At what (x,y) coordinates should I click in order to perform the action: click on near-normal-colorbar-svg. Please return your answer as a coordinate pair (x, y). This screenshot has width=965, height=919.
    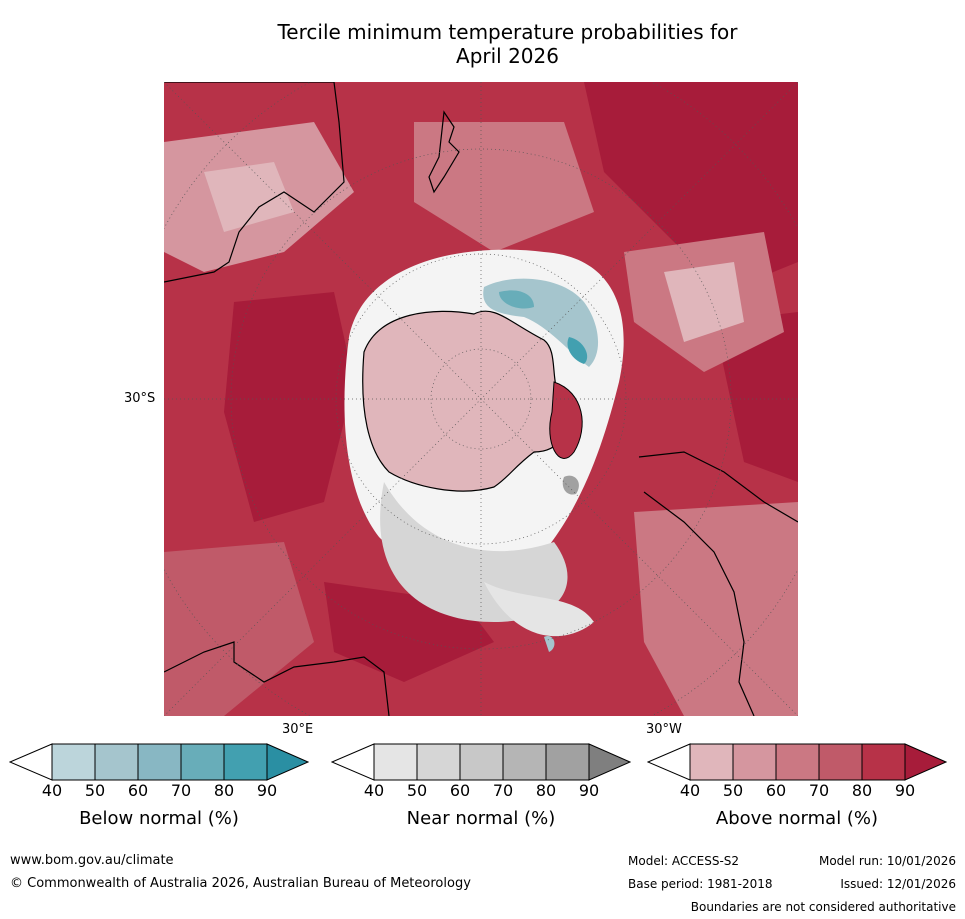
    Looking at the image, I should click on (481, 762).